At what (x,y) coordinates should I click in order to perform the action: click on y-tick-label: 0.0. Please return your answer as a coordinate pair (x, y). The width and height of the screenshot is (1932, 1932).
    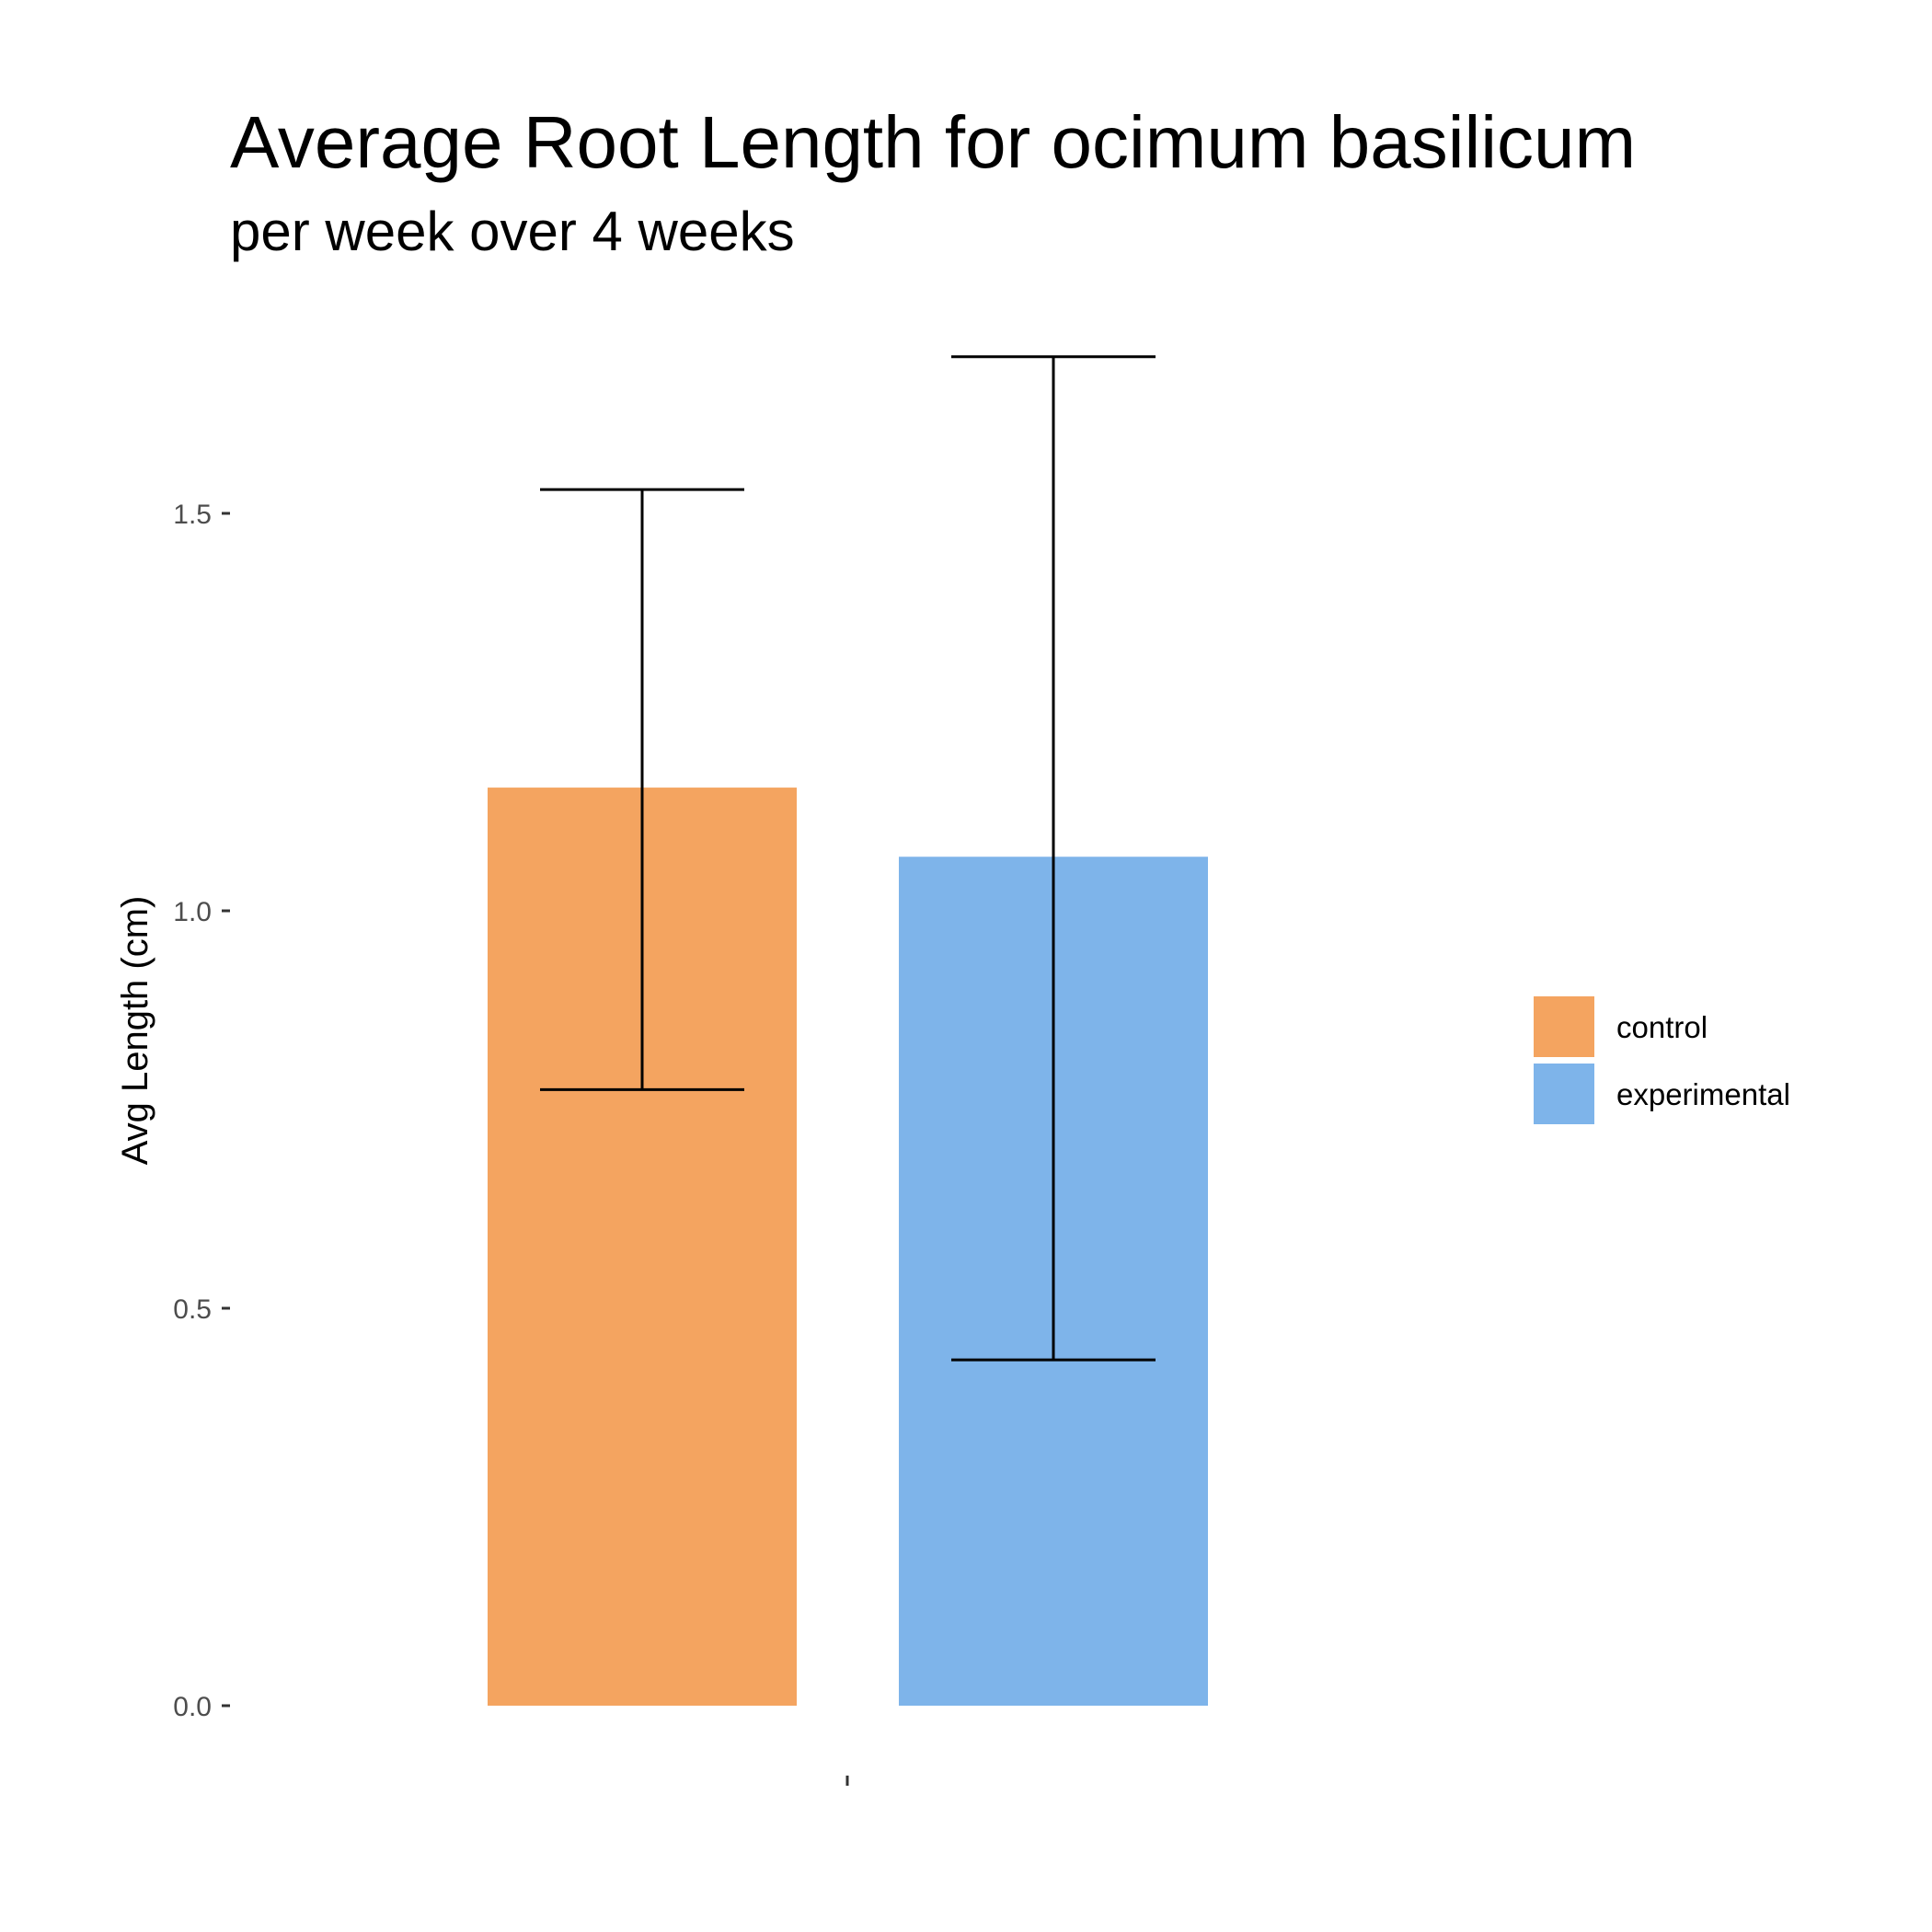
    Looking at the image, I should click on (192, 1707).